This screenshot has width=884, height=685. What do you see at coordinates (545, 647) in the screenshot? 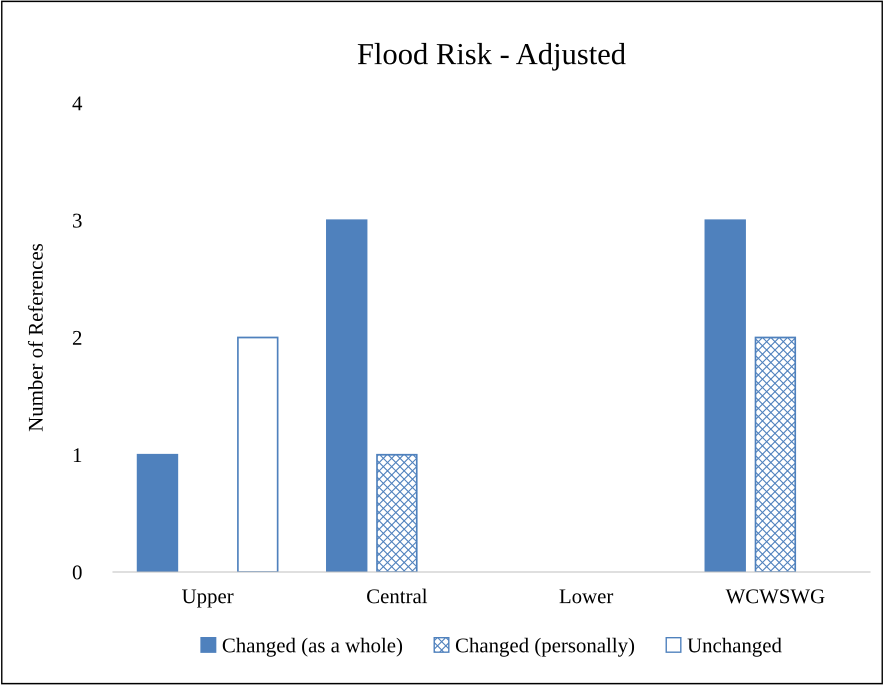
I see `legend-label: Changed (personally)` at bounding box center [545, 647].